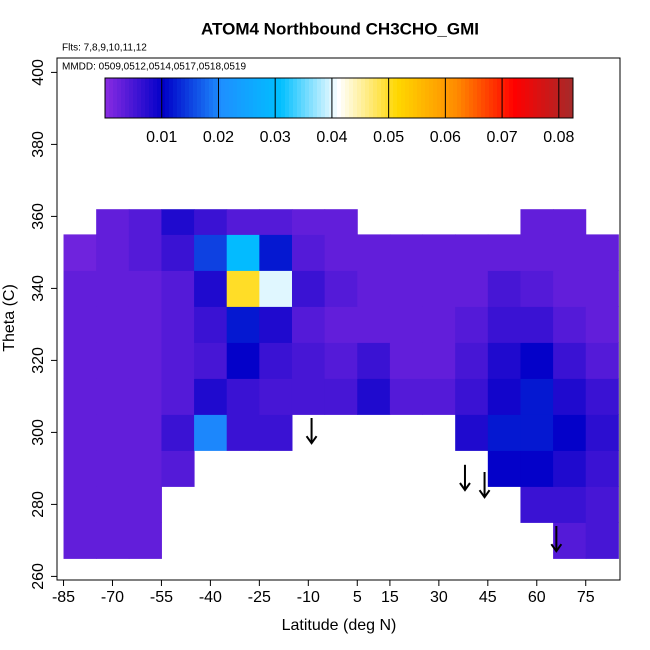  Describe the element at coordinates (340, 28) in the screenshot. I see `chart-title: ATOM4 Northbound CH3CHO_GMI` at that location.